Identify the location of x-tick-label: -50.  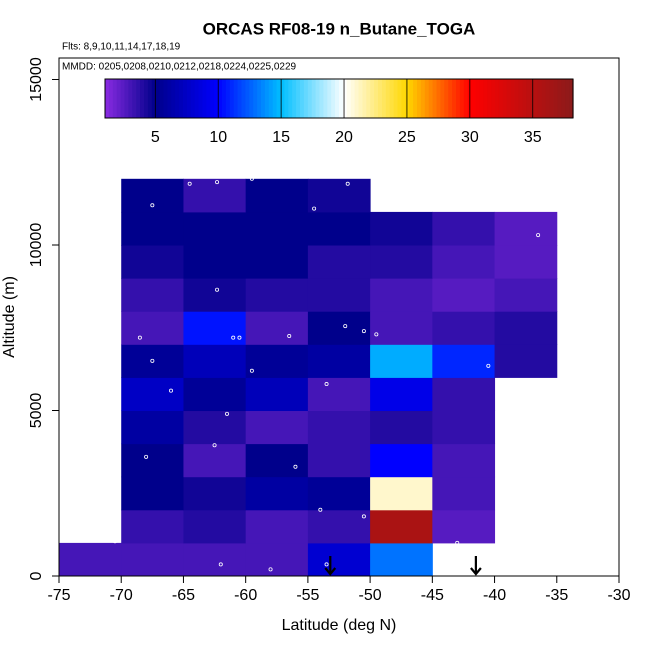
(370, 595).